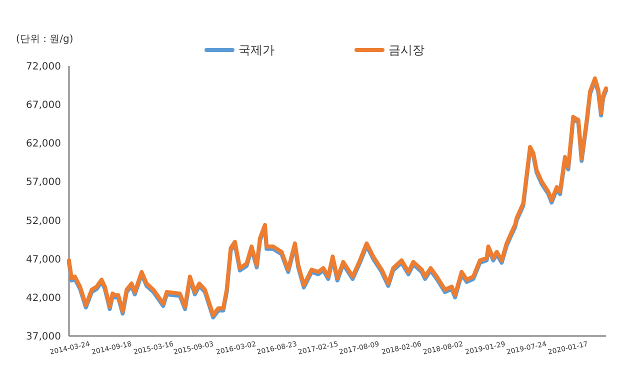 The image size is (633, 376). What do you see at coordinates (43, 298) in the screenshot?
I see `y-tick-label: 42,000` at bounding box center [43, 298].